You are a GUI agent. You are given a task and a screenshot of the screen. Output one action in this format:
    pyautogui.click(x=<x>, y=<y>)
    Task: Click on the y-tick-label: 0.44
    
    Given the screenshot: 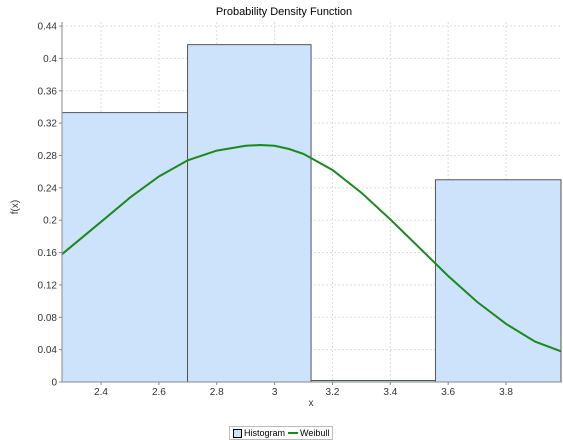 What is the action you would take?
    pyautogui.click(x=48, y=27)
    